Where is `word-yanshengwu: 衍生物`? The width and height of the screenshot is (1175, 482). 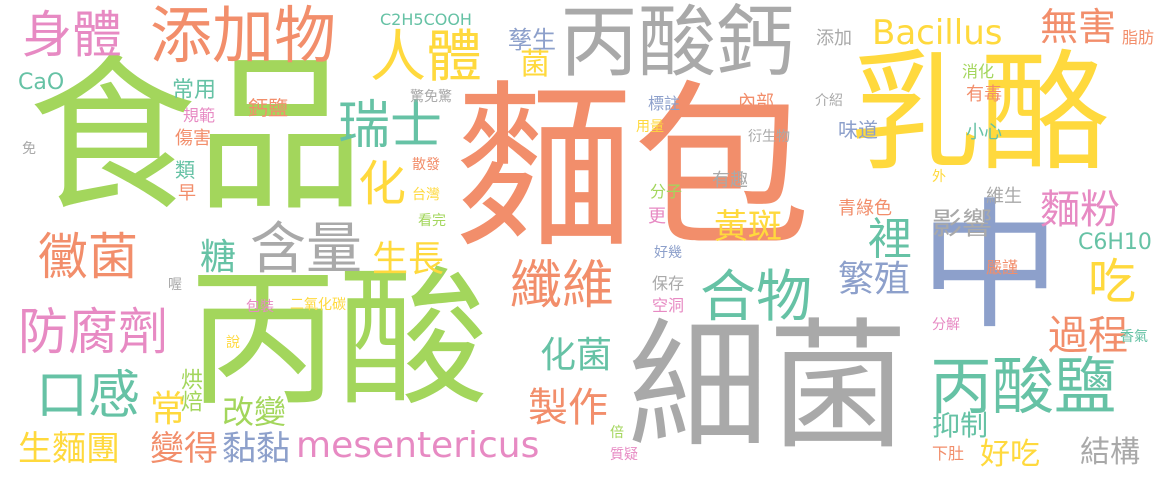 word-yanshengwu: 衍生物 is located at coordinates (769, 137).